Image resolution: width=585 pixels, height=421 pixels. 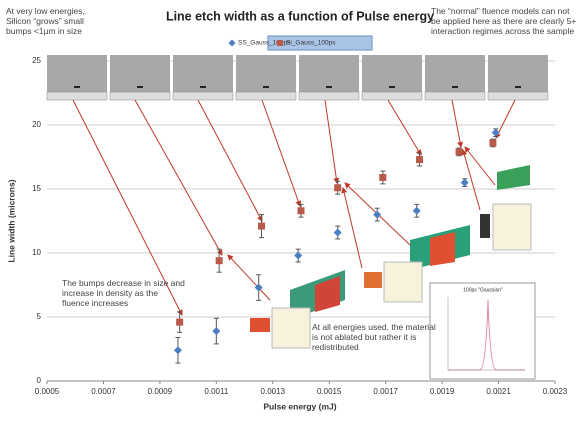 What do you see at coordinates (216, 391) in the screenshot?
I see `x-tick-label: 0.0011` at bounding box center [216, 391].